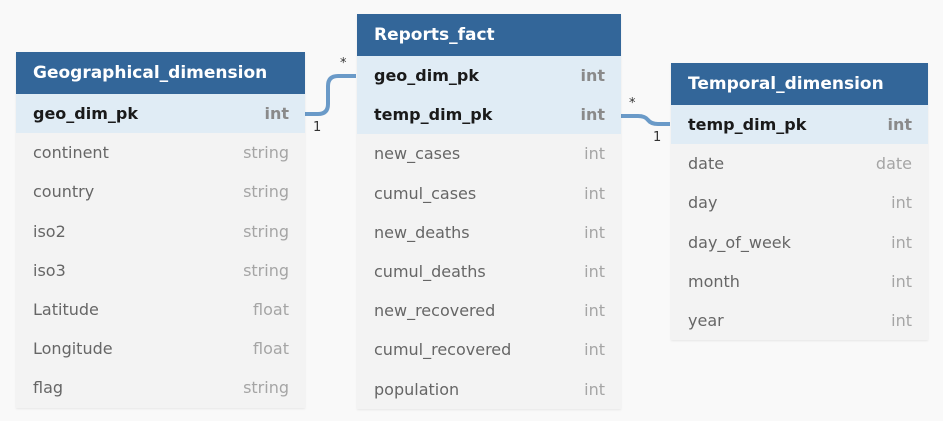  I want to click on table-header-geographical-dimension: Geographical_dimension, so click(160, 73).